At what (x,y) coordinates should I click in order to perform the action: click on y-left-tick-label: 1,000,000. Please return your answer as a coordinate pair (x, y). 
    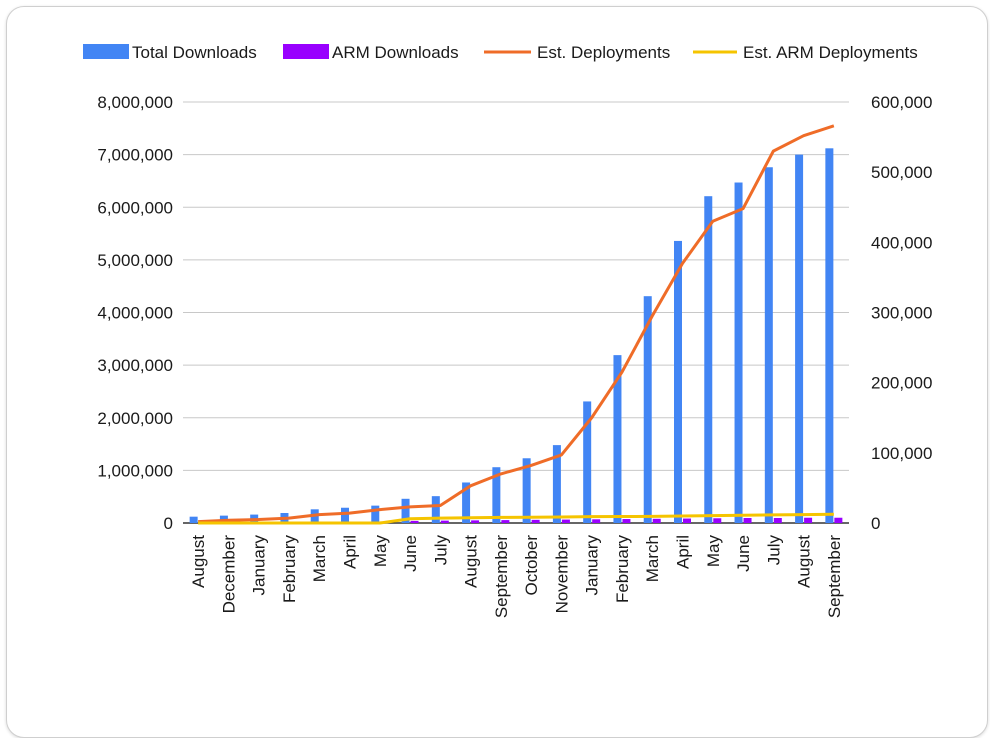
    Looking at the image, I should click on (135, 470).